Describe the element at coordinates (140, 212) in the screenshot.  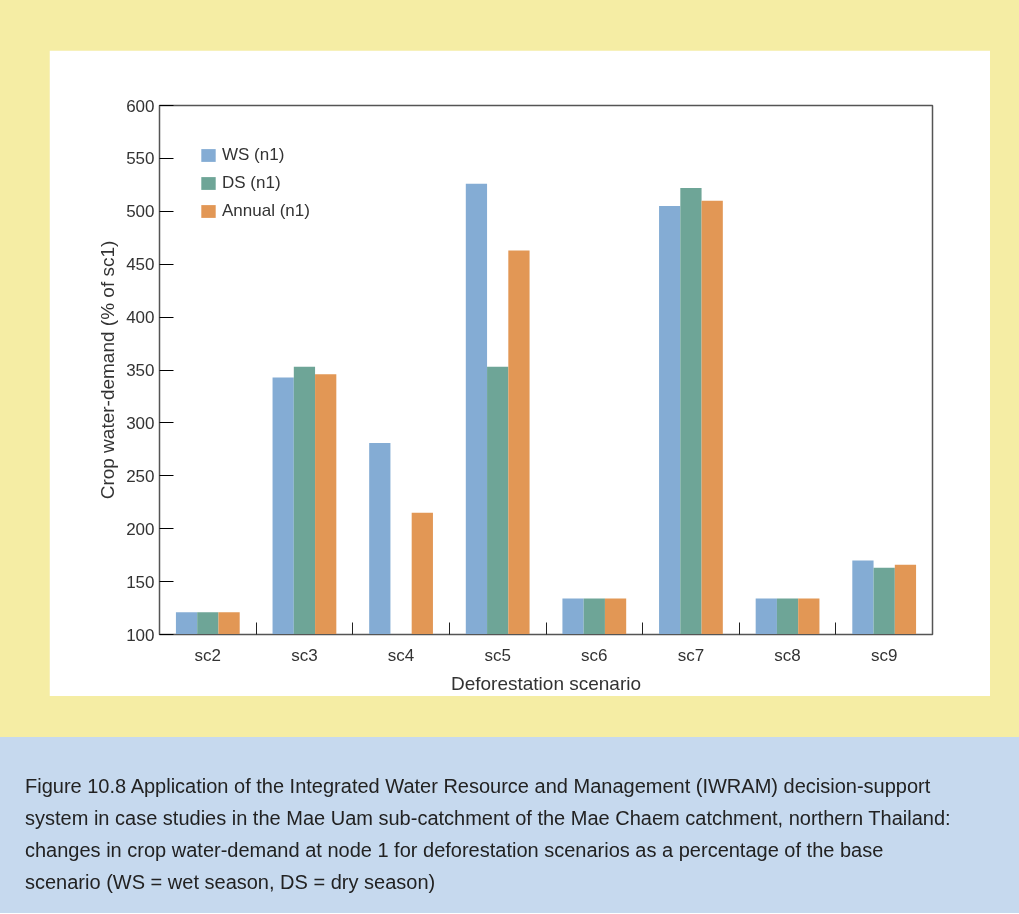
I see `y-tick-label: 500` at that location.